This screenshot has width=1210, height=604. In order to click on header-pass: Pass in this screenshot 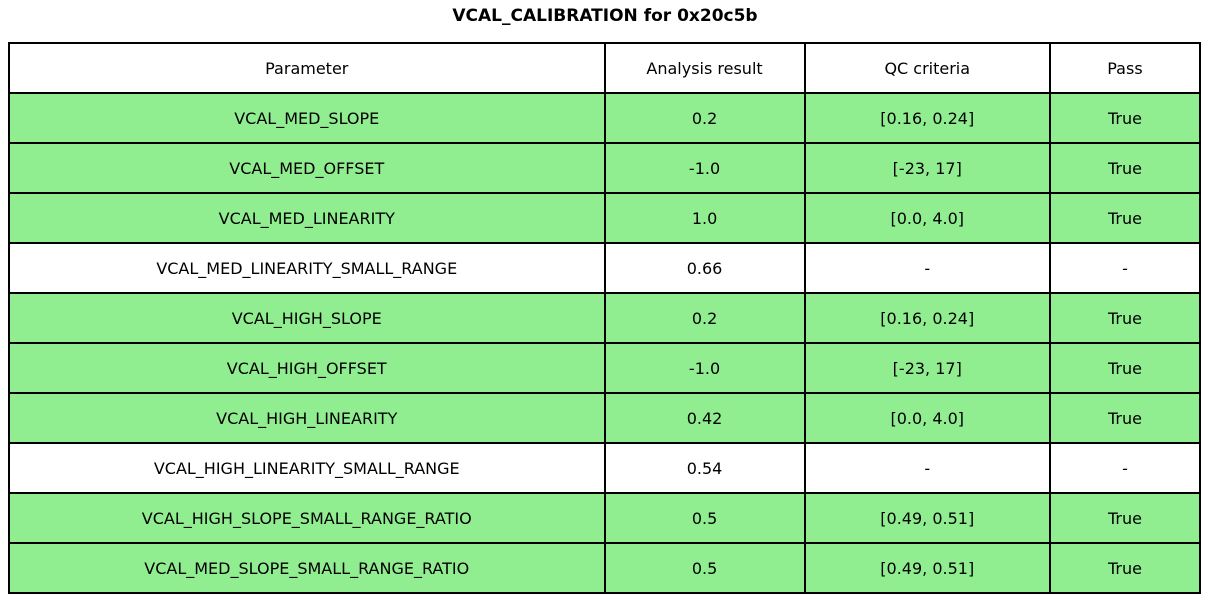, I will do `click(1125, 68)`.